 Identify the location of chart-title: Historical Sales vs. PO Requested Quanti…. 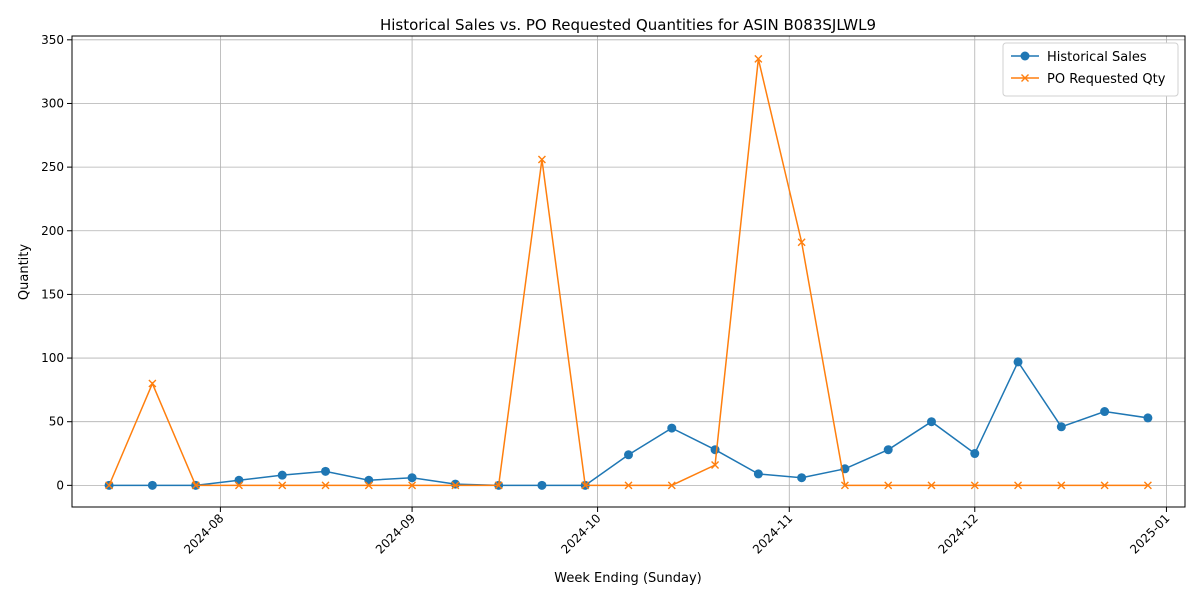
(628, 25).